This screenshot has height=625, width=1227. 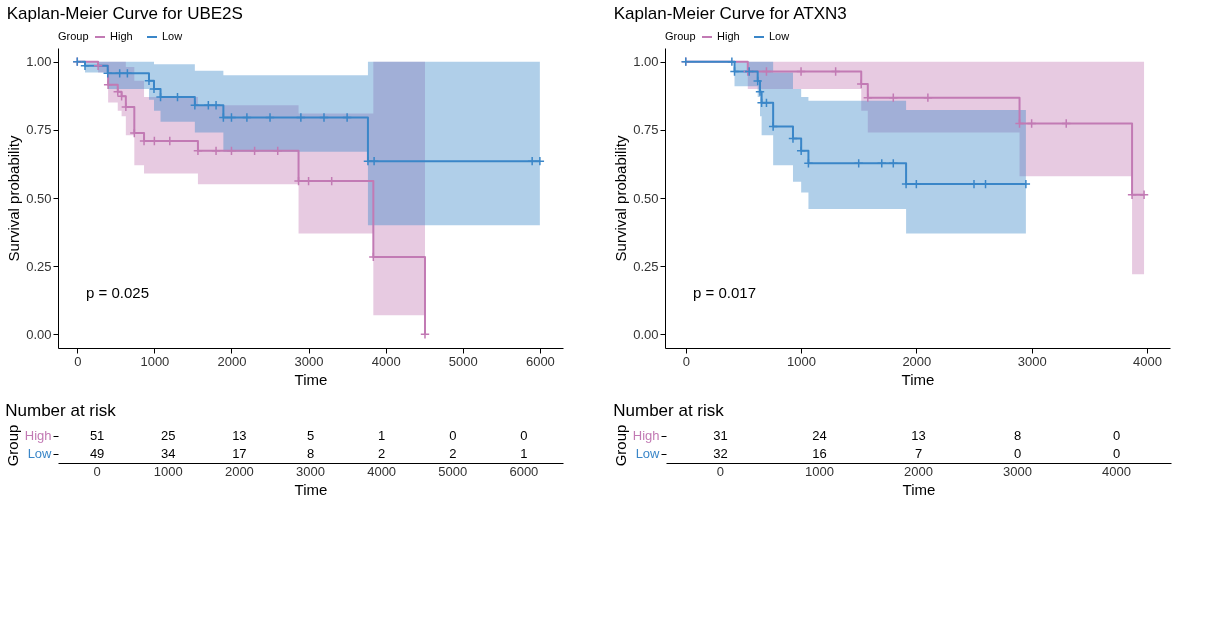 What do you see at coordinates (97, 435) in the screenshot?
I see `data-label: 51` at bounding box center [97, 435].